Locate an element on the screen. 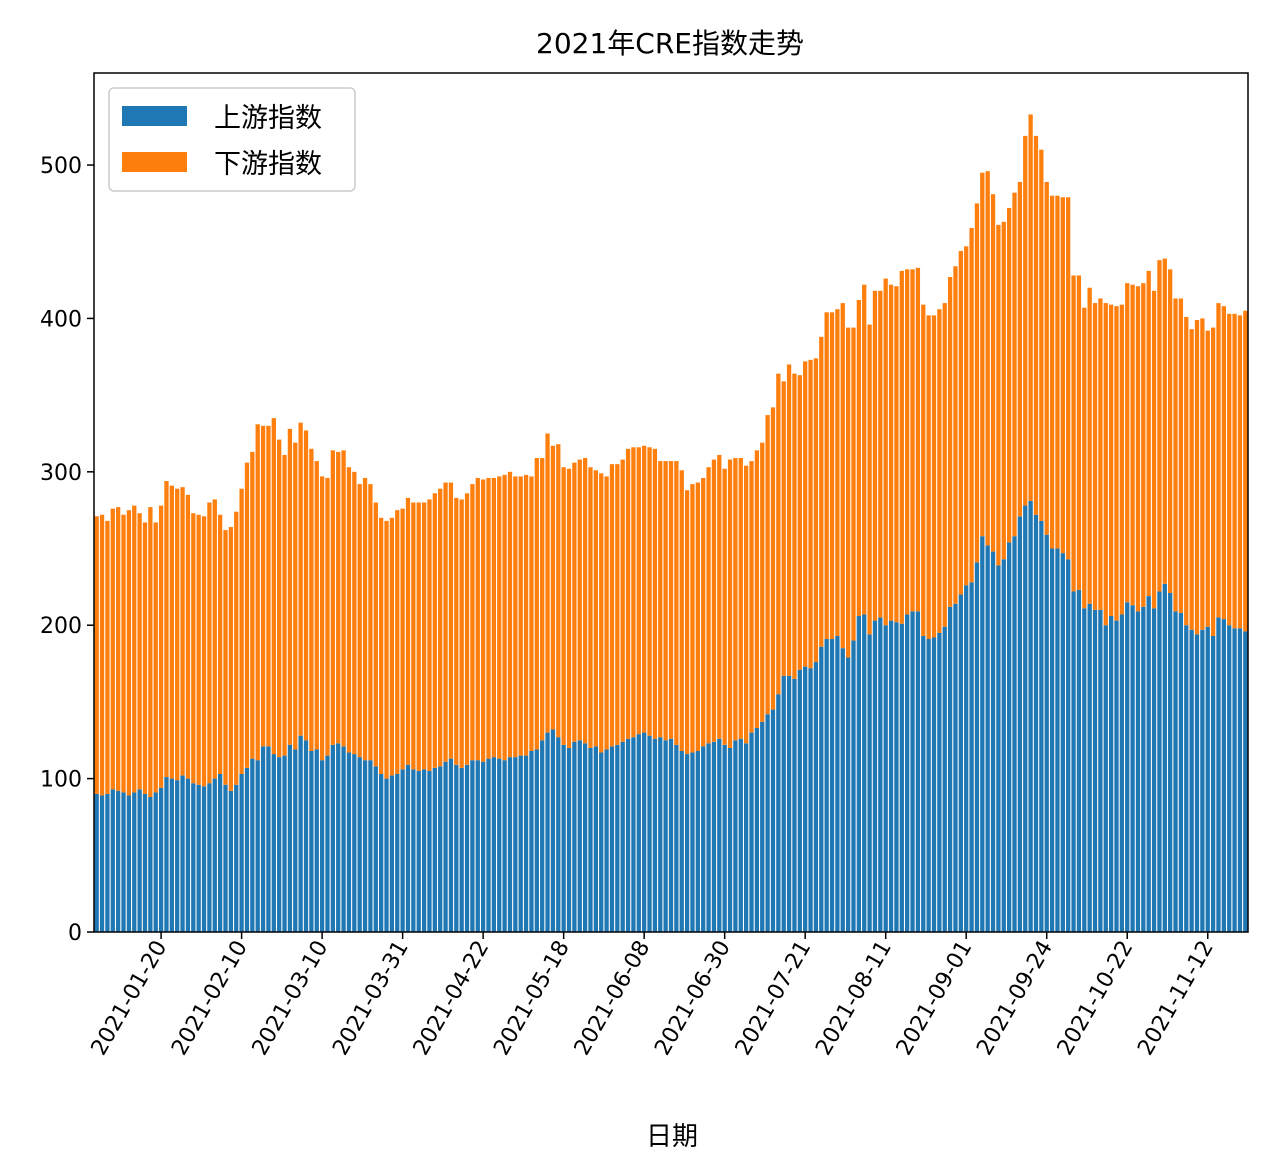 Image resolution: width=1271 pixels, height=1173 pixels. x-tick-label: 2021-03-31 is located at coordinates (371, 998).